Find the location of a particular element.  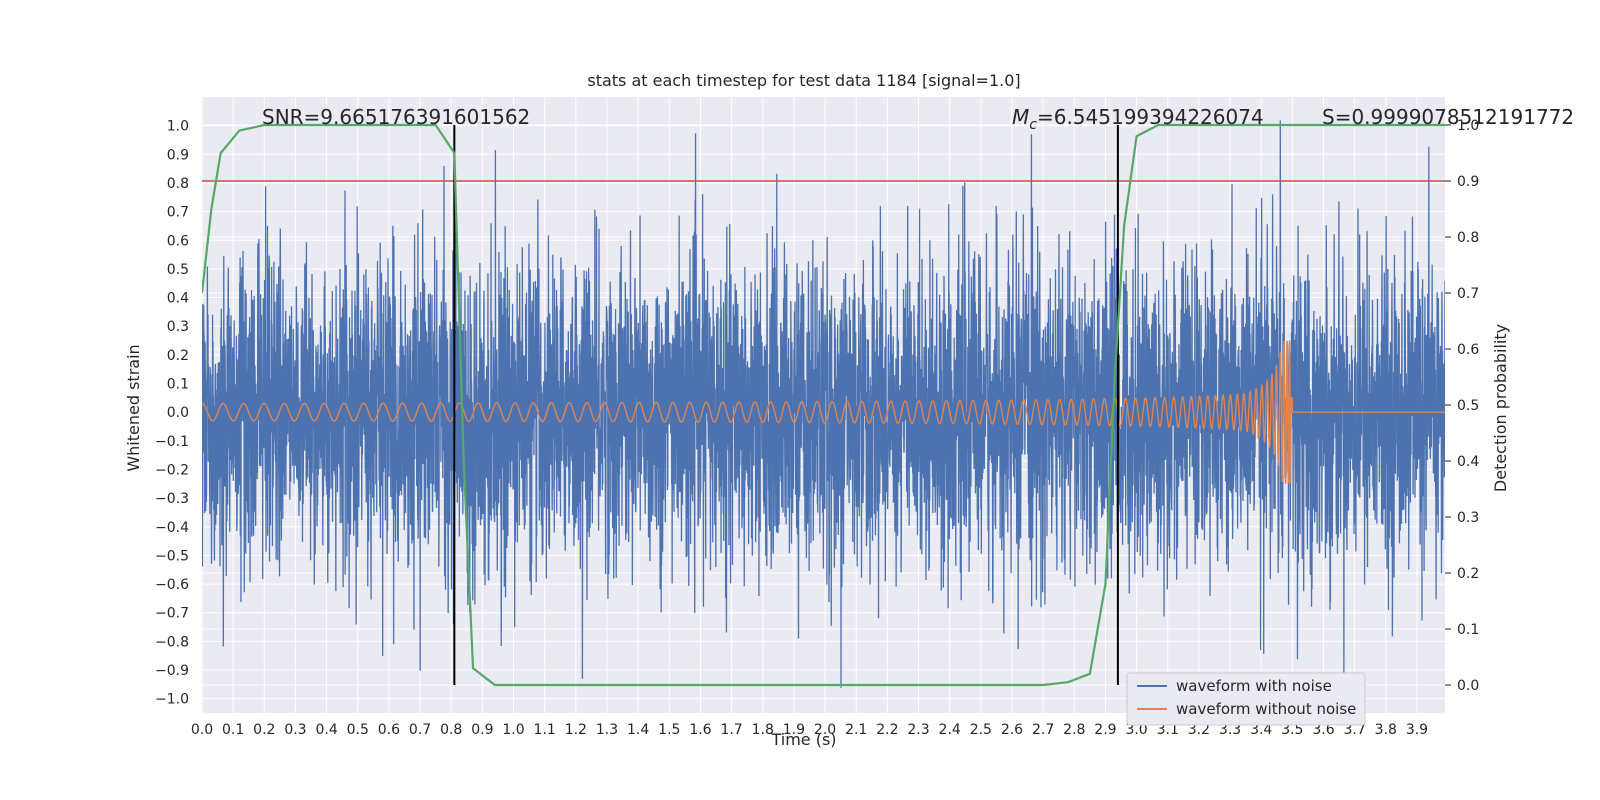

y-left-tick-label: 0.0 is located at coordinates (178, 413).